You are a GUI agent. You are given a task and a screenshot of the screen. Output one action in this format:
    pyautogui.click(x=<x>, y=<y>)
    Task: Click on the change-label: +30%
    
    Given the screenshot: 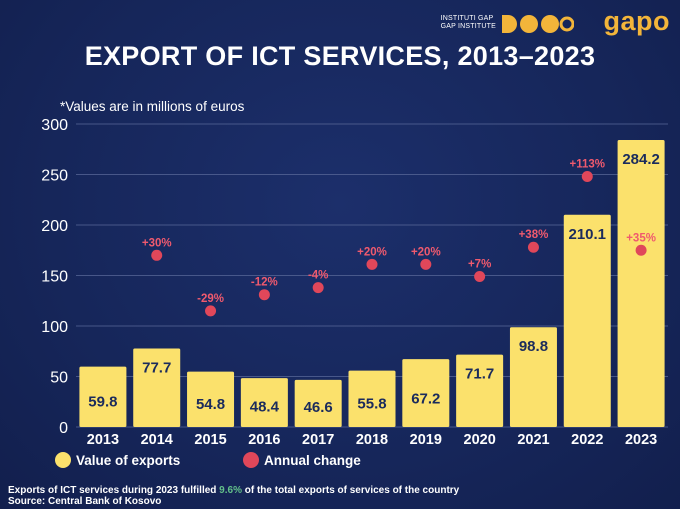 What is the action you would take?
    pyautogui.click(x=157, y=243)
    